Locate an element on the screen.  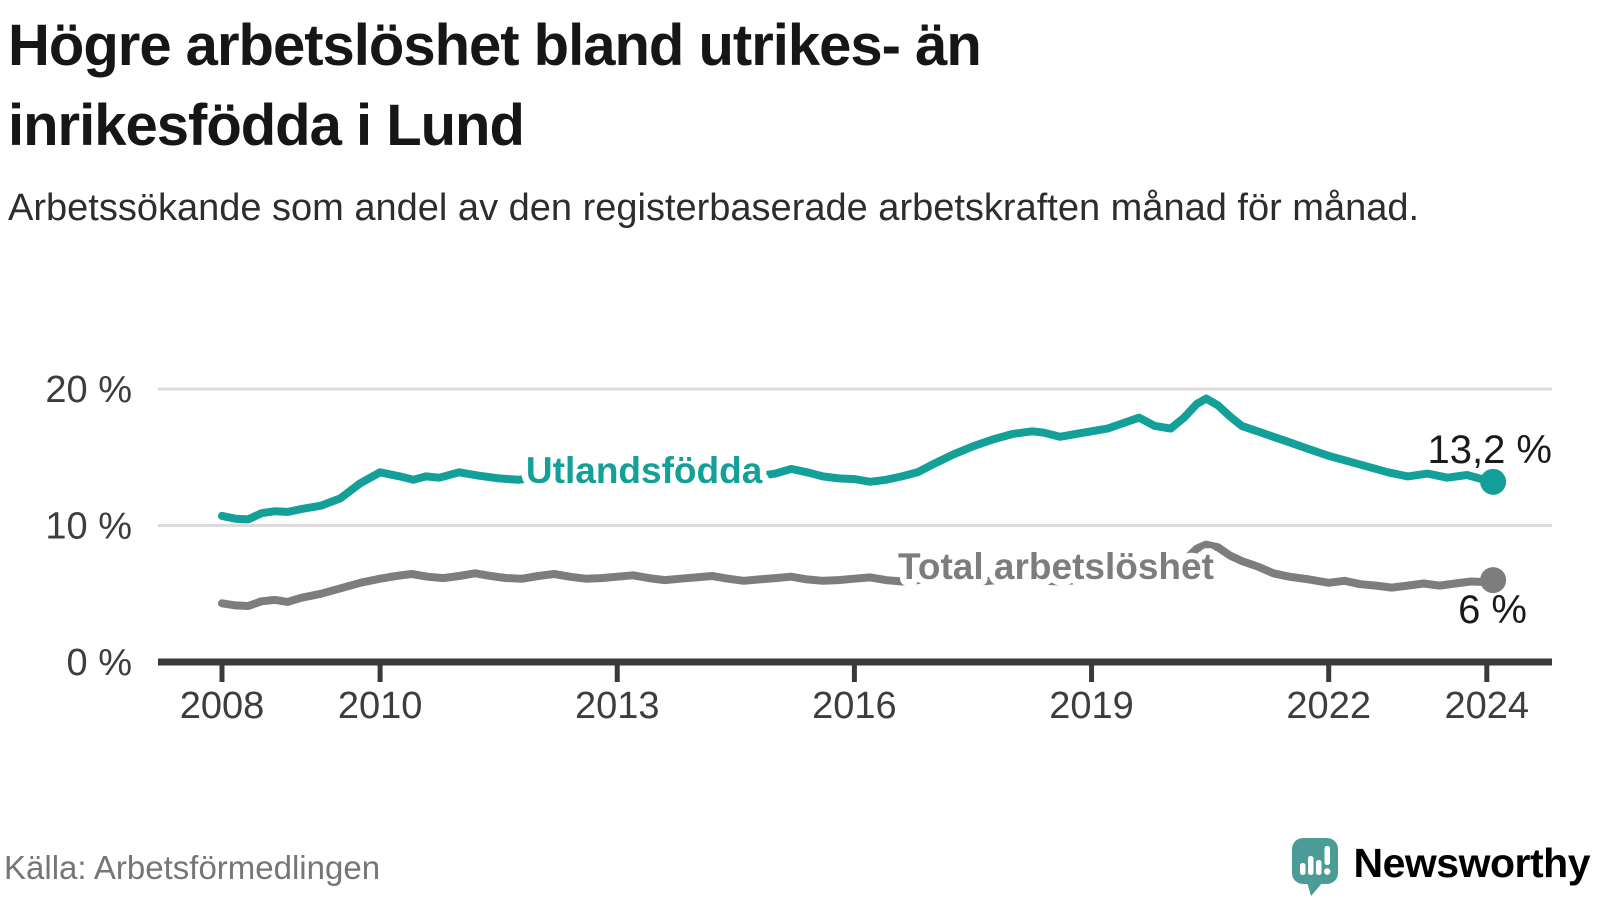
y-tick-label-10: 10 % is located at coordinates (88, 527).